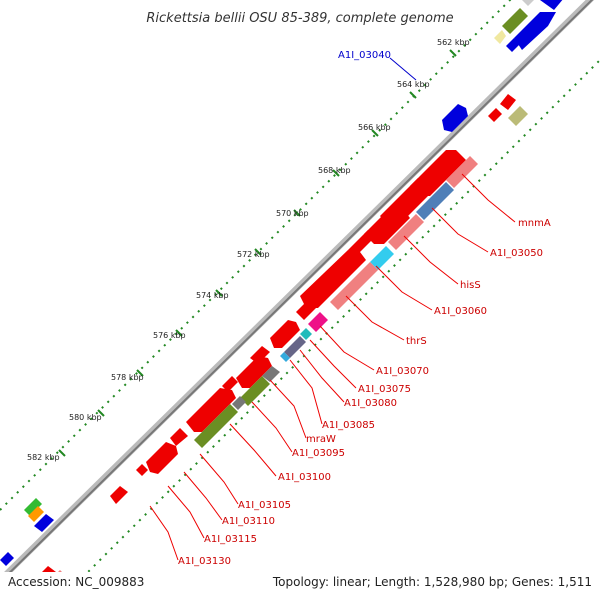  What do you see at coordinates (416, 341) in the screenshot?
I see `gene-label: thrS` at bounding box center [416, 341].